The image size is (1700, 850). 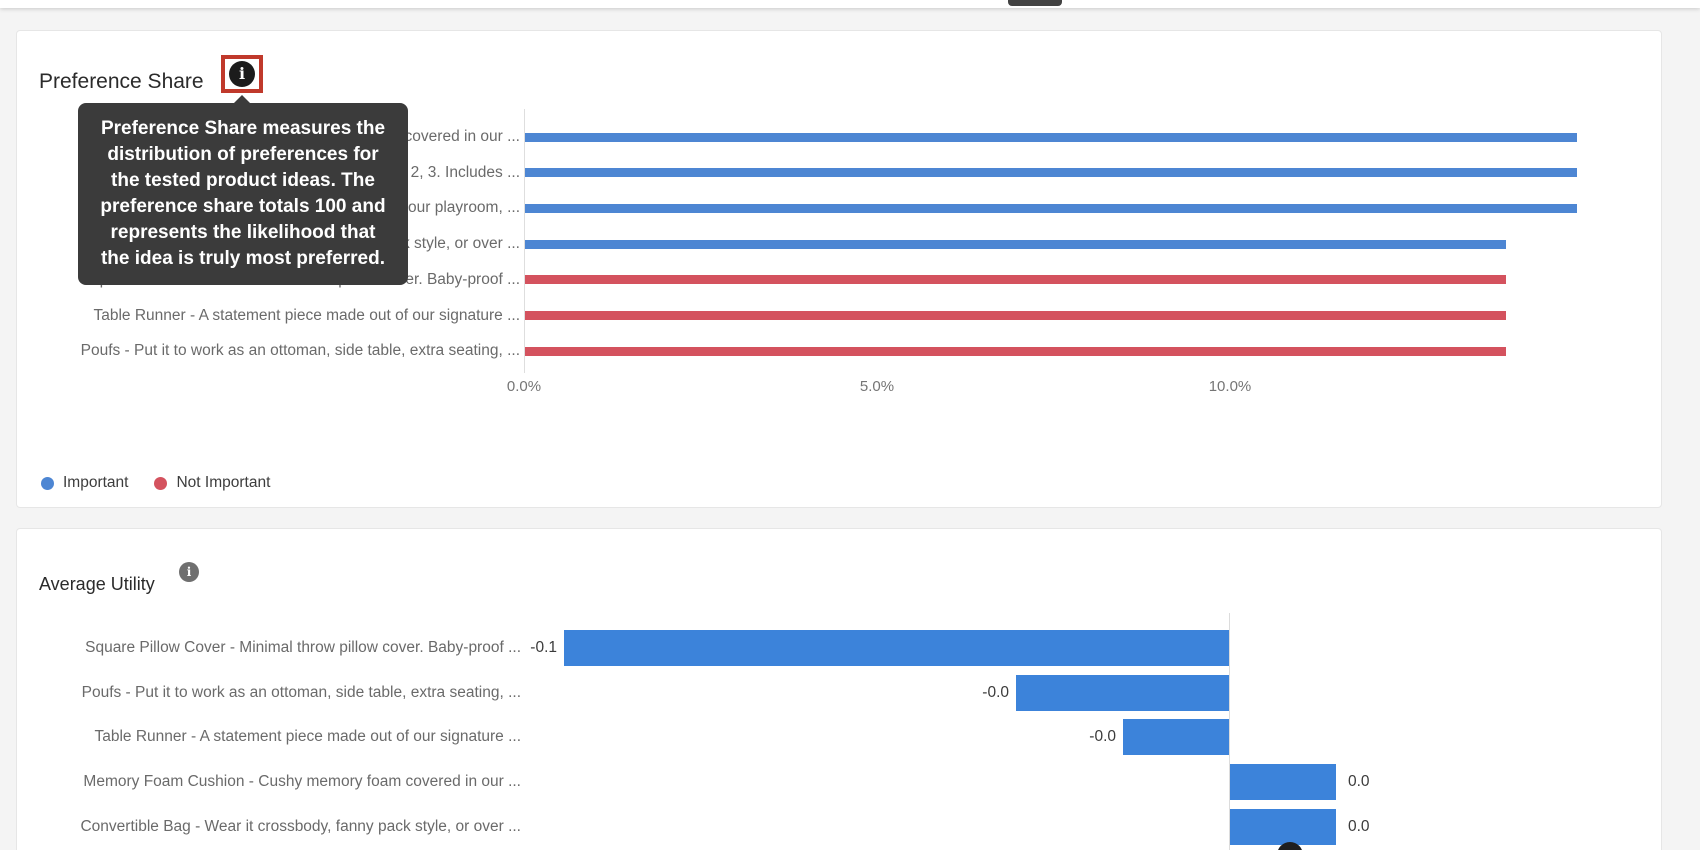 I want to click on x-axis-tick-clipped: 0.05, so click(x=1562, y=848).